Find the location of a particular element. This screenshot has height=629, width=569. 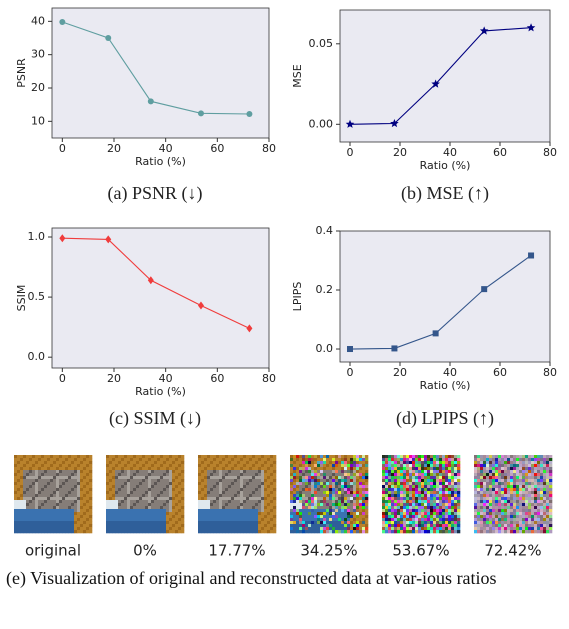

y-axis-label: PSNR is located at coordinates (21, 73).